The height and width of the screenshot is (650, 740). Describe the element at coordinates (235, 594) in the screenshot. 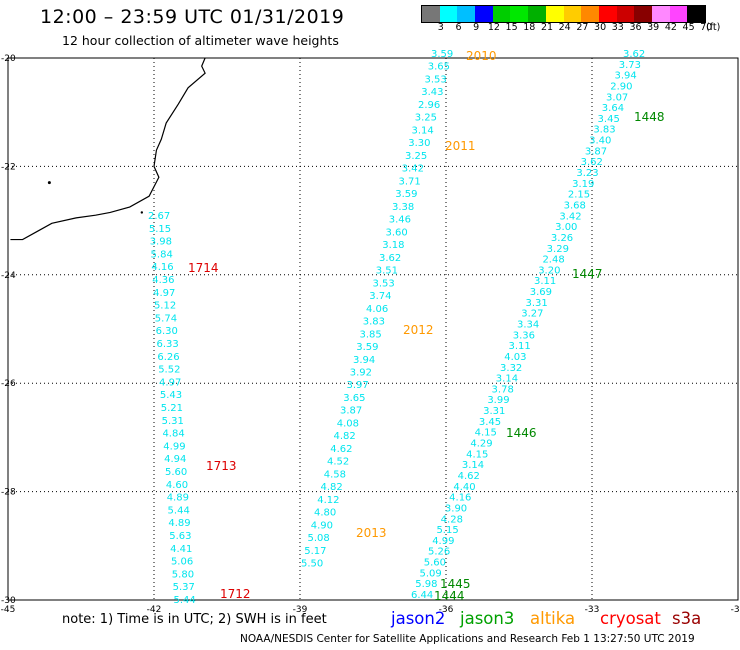

I see `pass-time-label: 1712` at that location.